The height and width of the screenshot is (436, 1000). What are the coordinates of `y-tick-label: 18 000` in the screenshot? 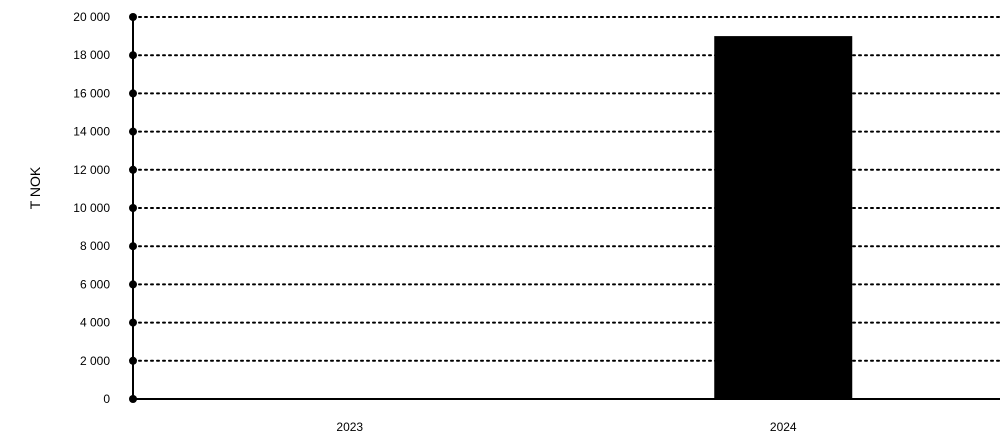 It's located at (91, 55).